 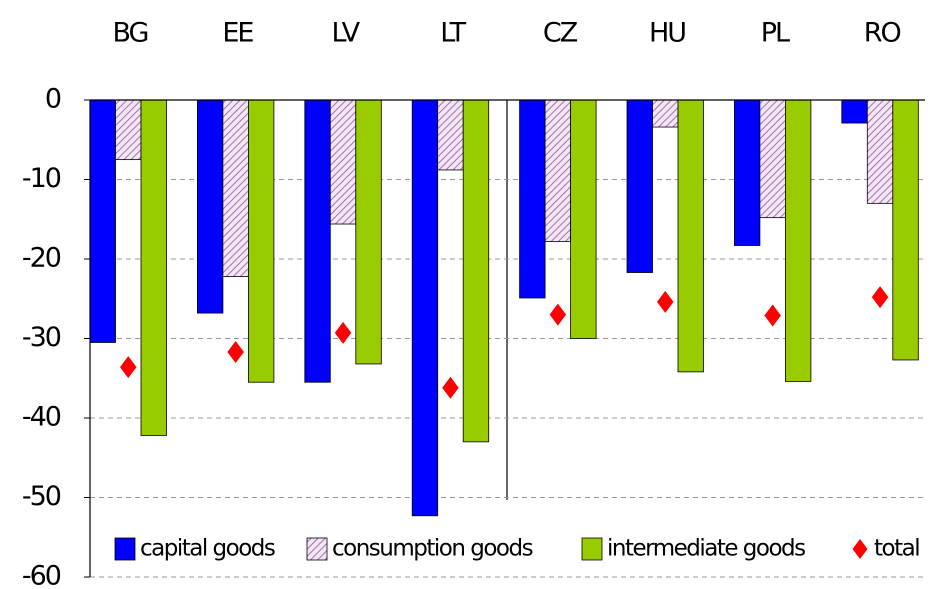 I want to click on y-tick-label: -20, so click(x=41, y=258).